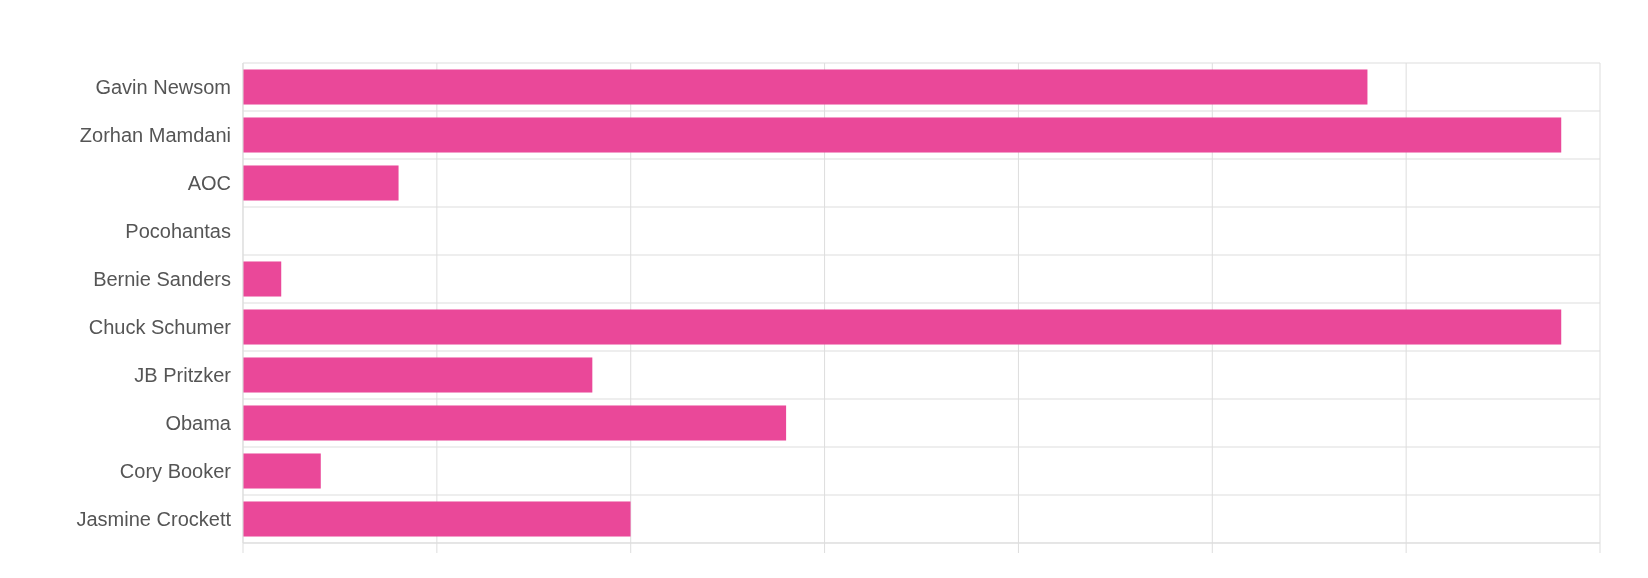 The width and height of the screenshot is (1648, 578). I want to click on y-tick-label: Pocohantas, so click(178, 231).